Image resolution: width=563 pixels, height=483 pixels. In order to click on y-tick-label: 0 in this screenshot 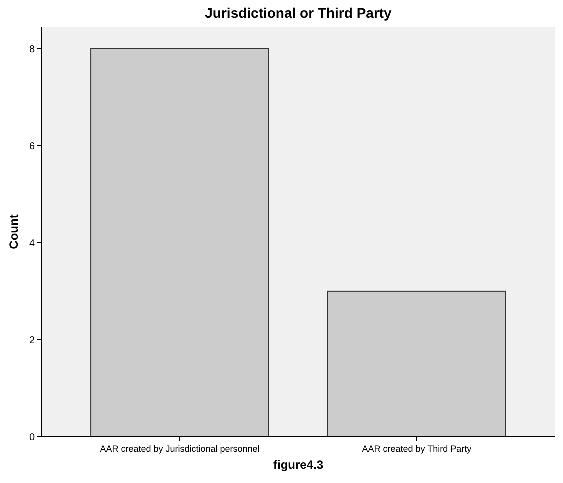, I will do `click(32, 438)`.